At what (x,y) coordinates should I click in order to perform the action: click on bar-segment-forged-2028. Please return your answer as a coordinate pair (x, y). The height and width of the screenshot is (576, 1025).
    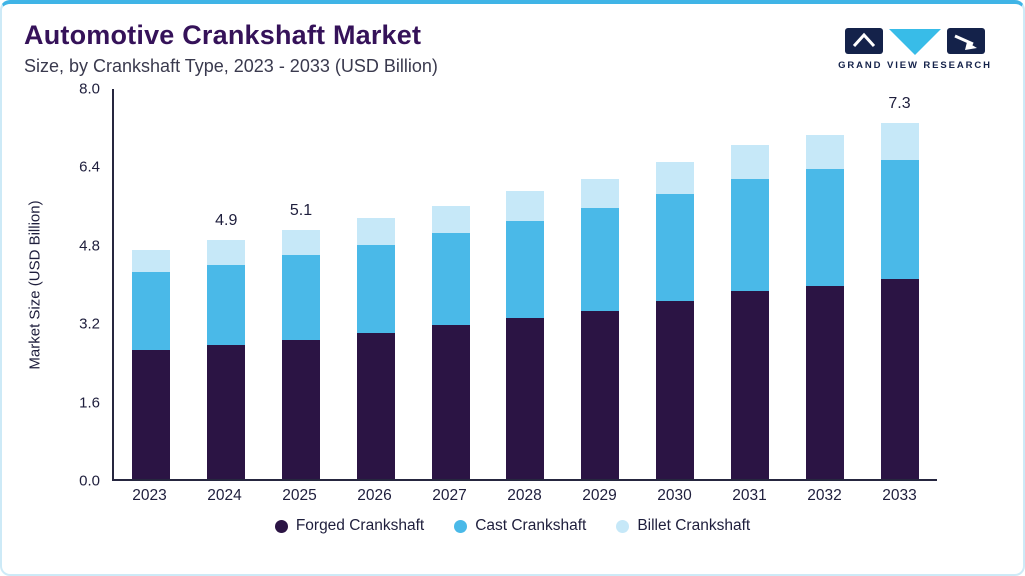
    Looking at the image, I should click on (525, 398).